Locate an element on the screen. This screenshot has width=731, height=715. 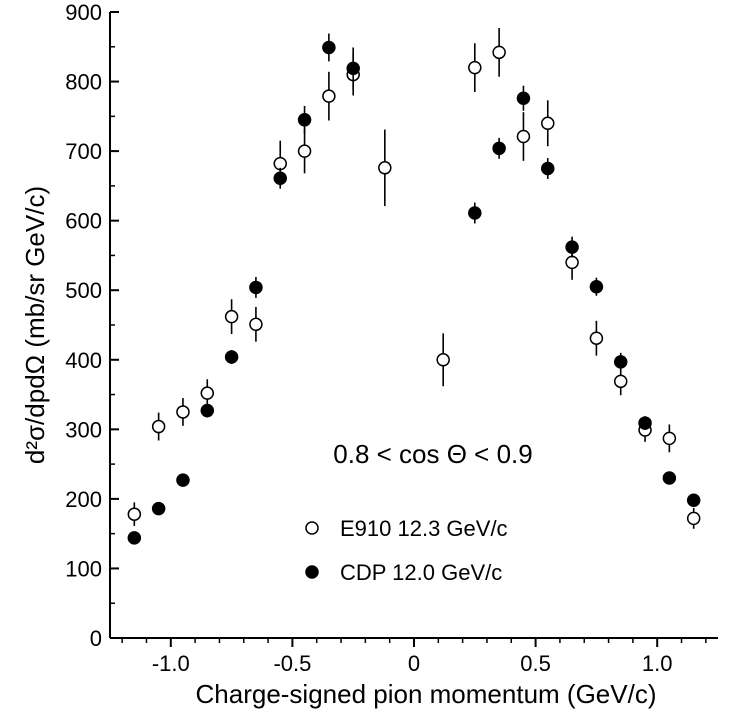
x-tick-label: 0.5 is located at coordinates (535, 663).